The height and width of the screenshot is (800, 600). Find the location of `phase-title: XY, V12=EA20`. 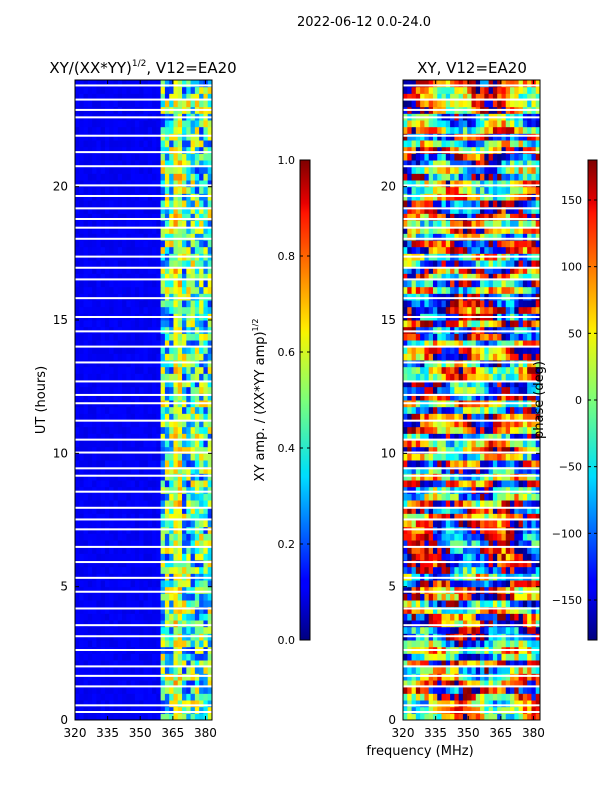

phase-title: XY, V12=EA20 is located at coordinates (472, 68).